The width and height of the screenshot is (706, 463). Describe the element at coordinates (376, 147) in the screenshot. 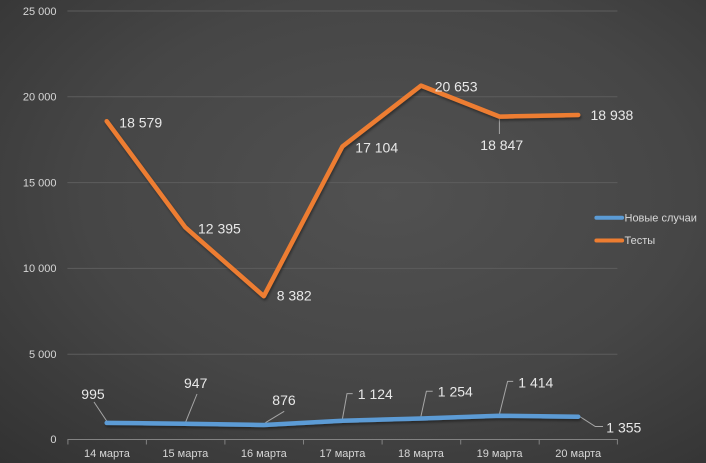

I see `svg-text: 17 104` at that location.